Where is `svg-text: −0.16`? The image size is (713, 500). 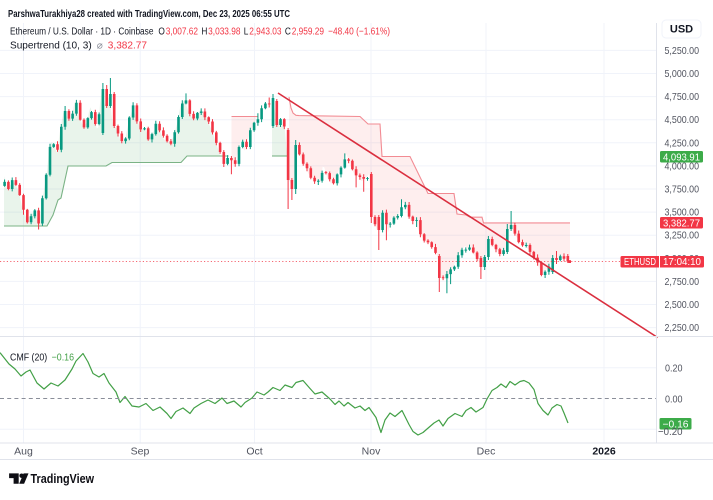 svg-text: −0.16 is located at coordinates (676, 424).